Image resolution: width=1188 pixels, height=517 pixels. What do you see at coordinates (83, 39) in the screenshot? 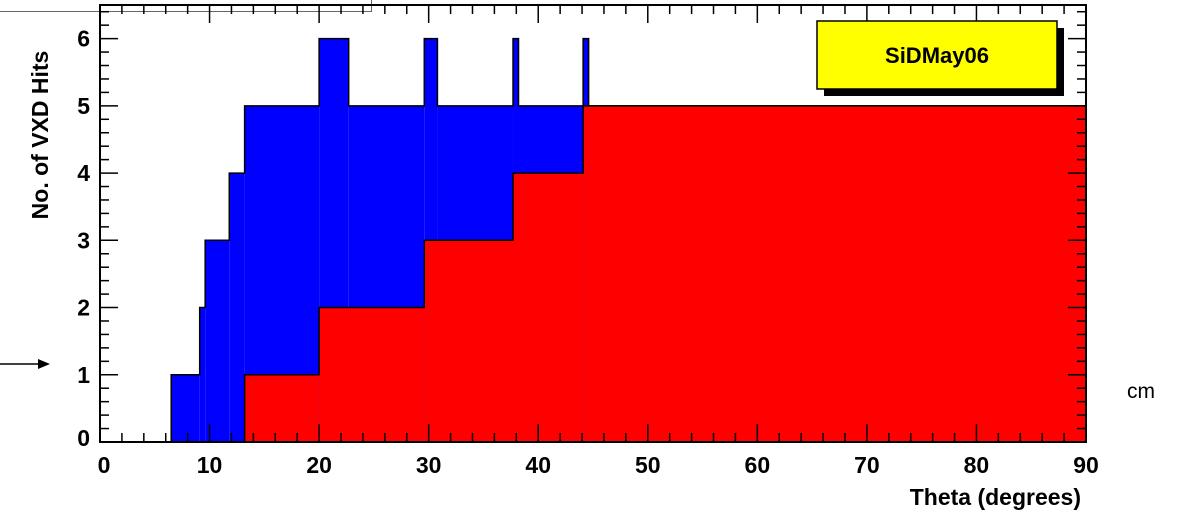
I see `y-tick-label: 6` at bounding box center [83, 39].